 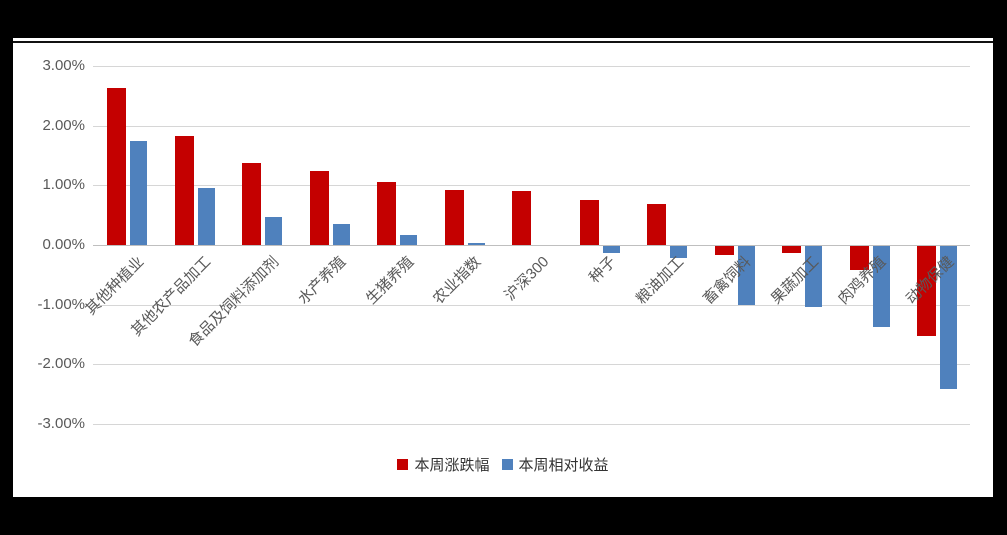 What do you see at coordinates (63, 125) in the screenshot?
I see `y-axis-tick-label: 2.00%` at bounding box center [63, 125].